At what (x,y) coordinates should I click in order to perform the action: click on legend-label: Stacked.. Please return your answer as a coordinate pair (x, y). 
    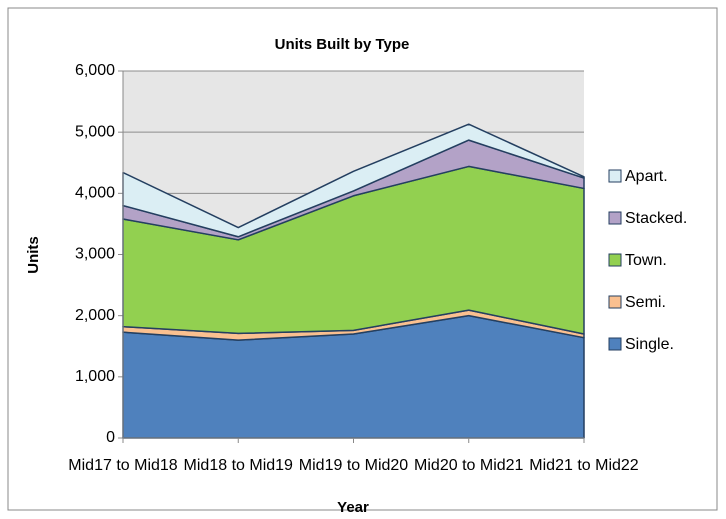
    Looking at the image, I should click on (656, 218).